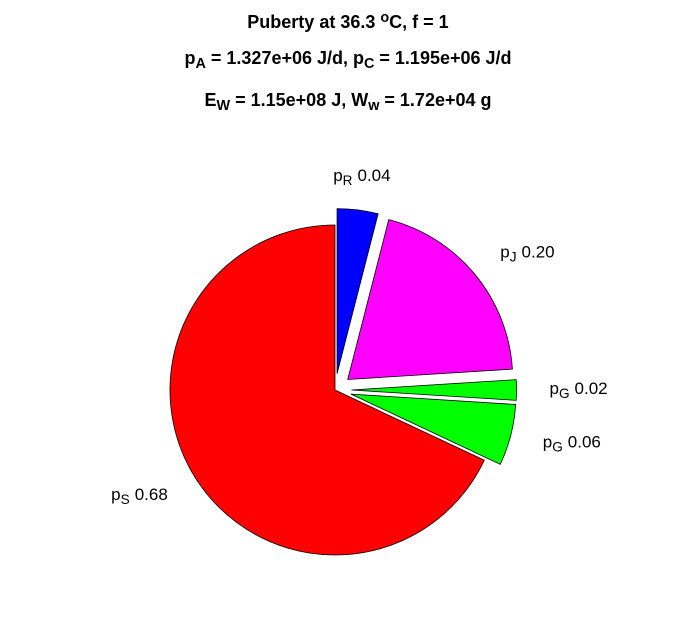 This screenshot has width=696, height=618. What do you see at coordinates (299, 100) in the screenshot?
I see `text-run: = 1.15e+08 J, W` at bounding box center [299, 100].